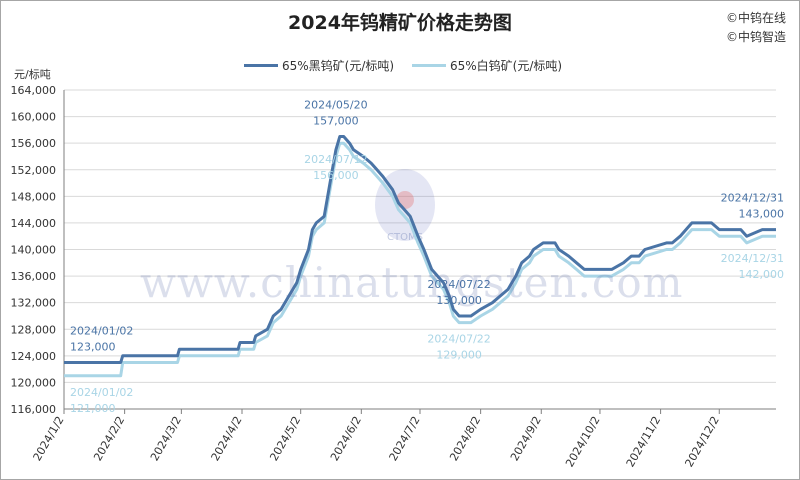 Image resolution: width=800 pixels, height=480 pixels. What do you see at coordinates (261, 65) in the screenshot?
I see `legend-swatch-dark` at bounding box center [261, 65].